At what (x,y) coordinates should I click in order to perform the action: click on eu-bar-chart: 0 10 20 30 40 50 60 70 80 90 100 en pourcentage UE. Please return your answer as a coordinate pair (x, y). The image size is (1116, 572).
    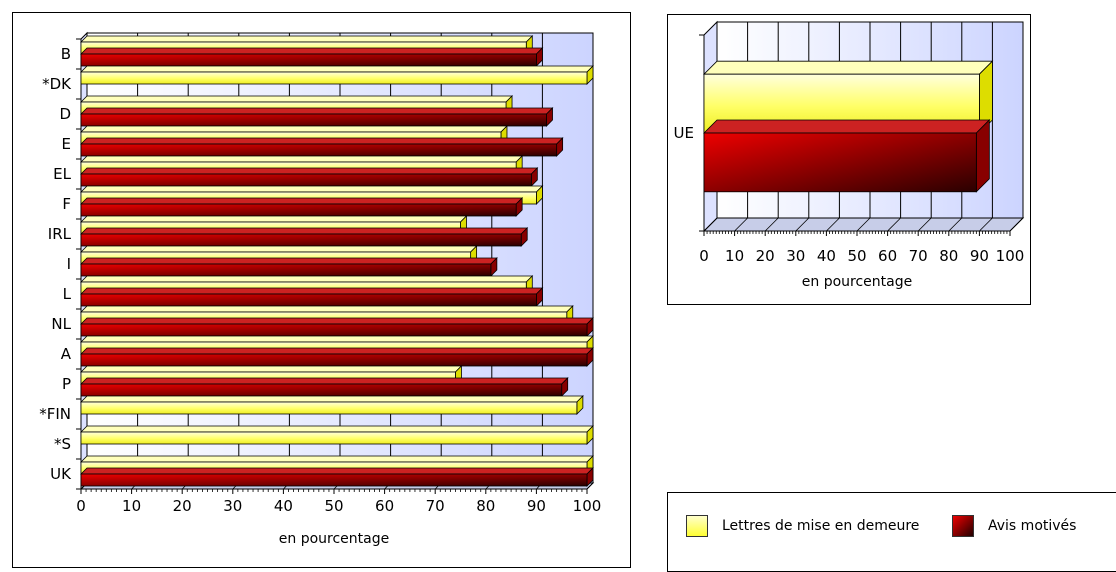
    Looking at the image, I should click on (849, 155).